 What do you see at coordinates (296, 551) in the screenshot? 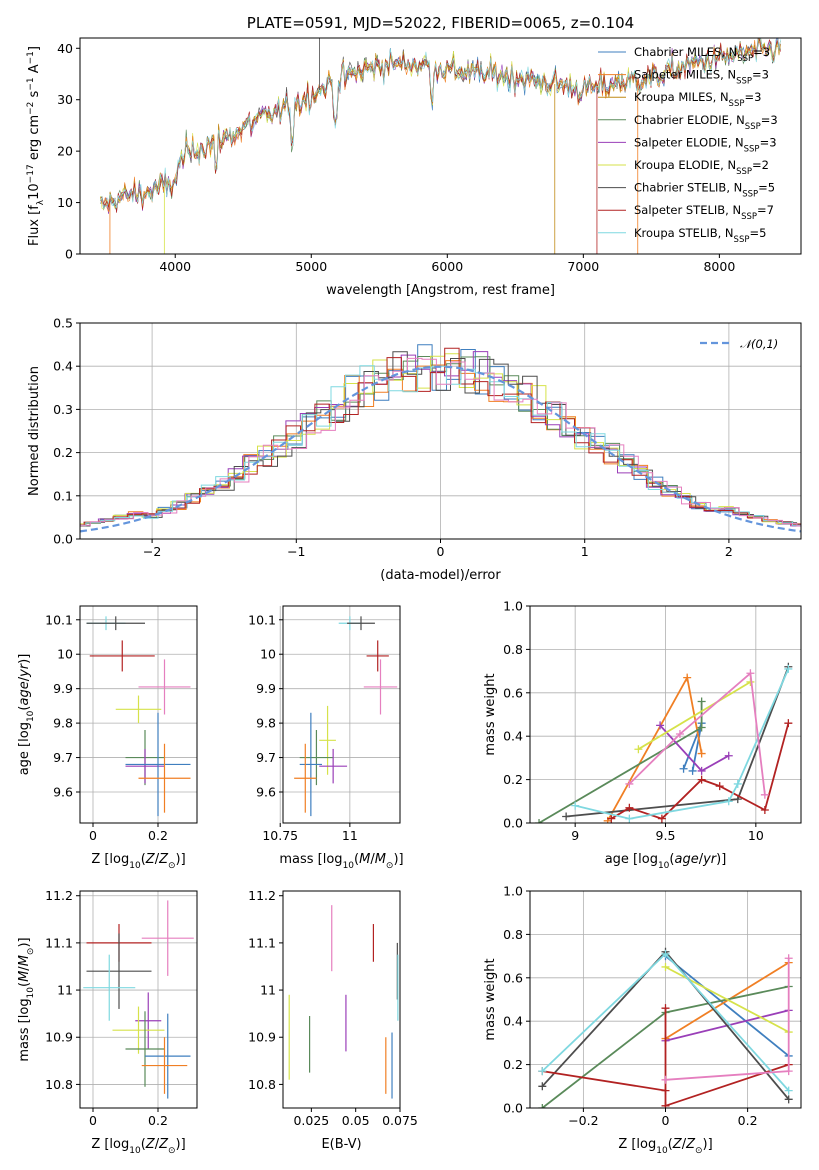
I see `chart-1-xtick-label: −1` at bounding box center [296, 551].